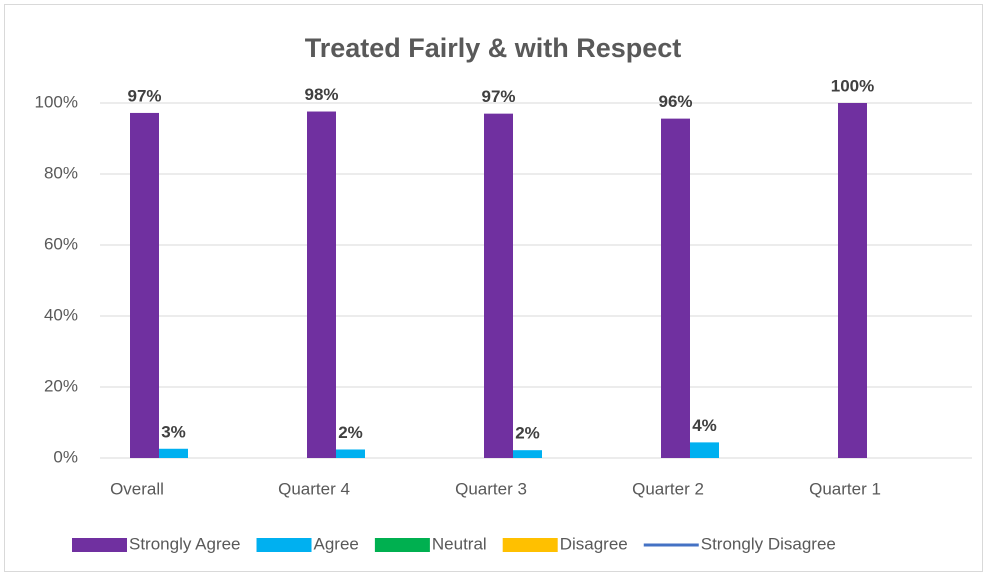  I want to click on legend-label: Neutral, so click(459, 543).